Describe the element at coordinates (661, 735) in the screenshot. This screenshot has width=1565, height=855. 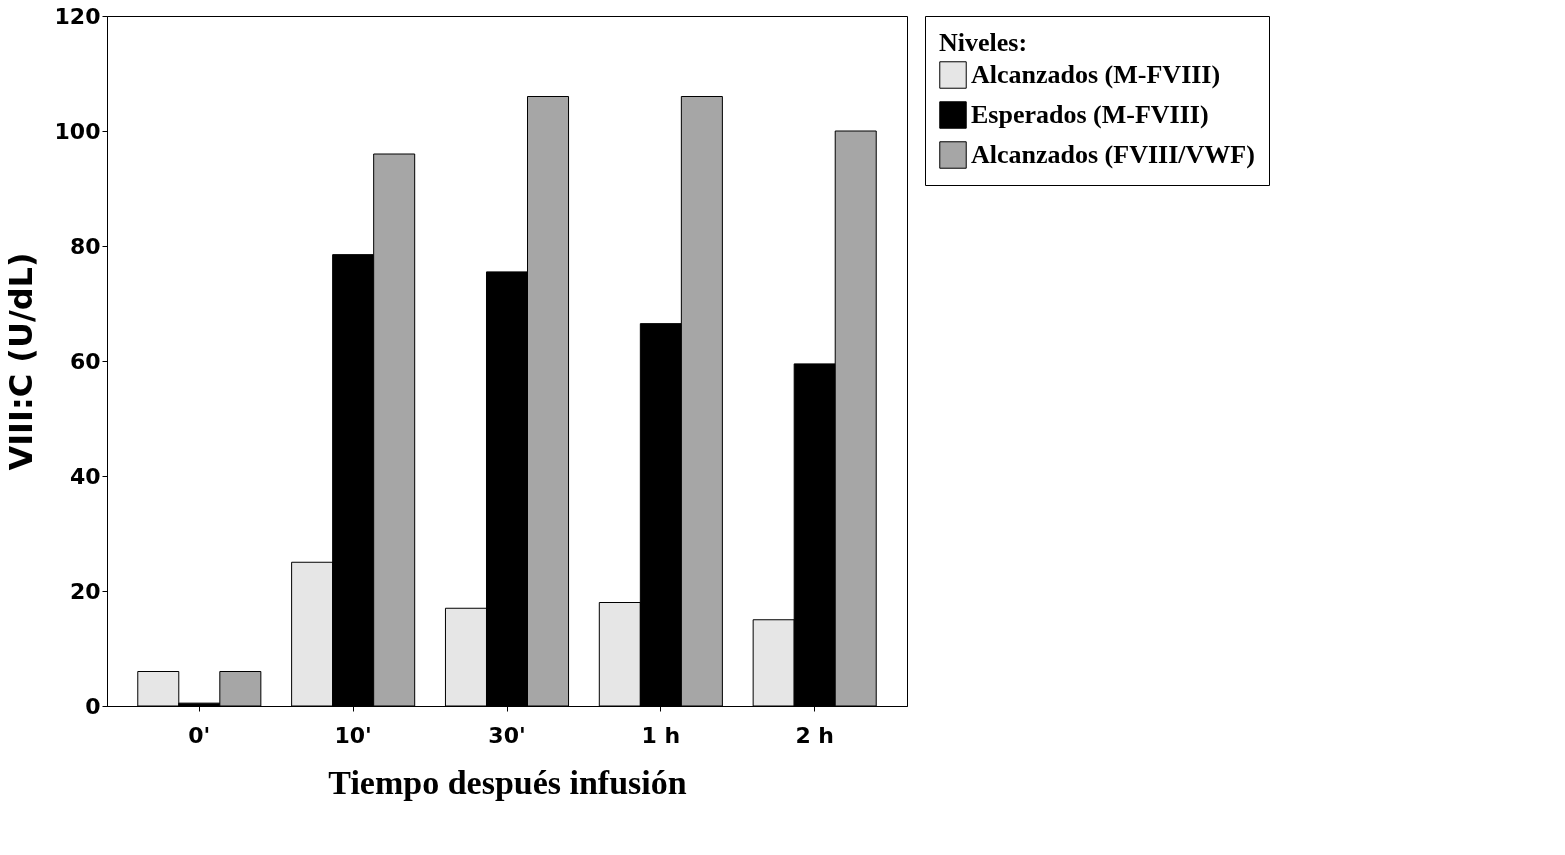
I see `x-tick-label: 1 h` at that location.